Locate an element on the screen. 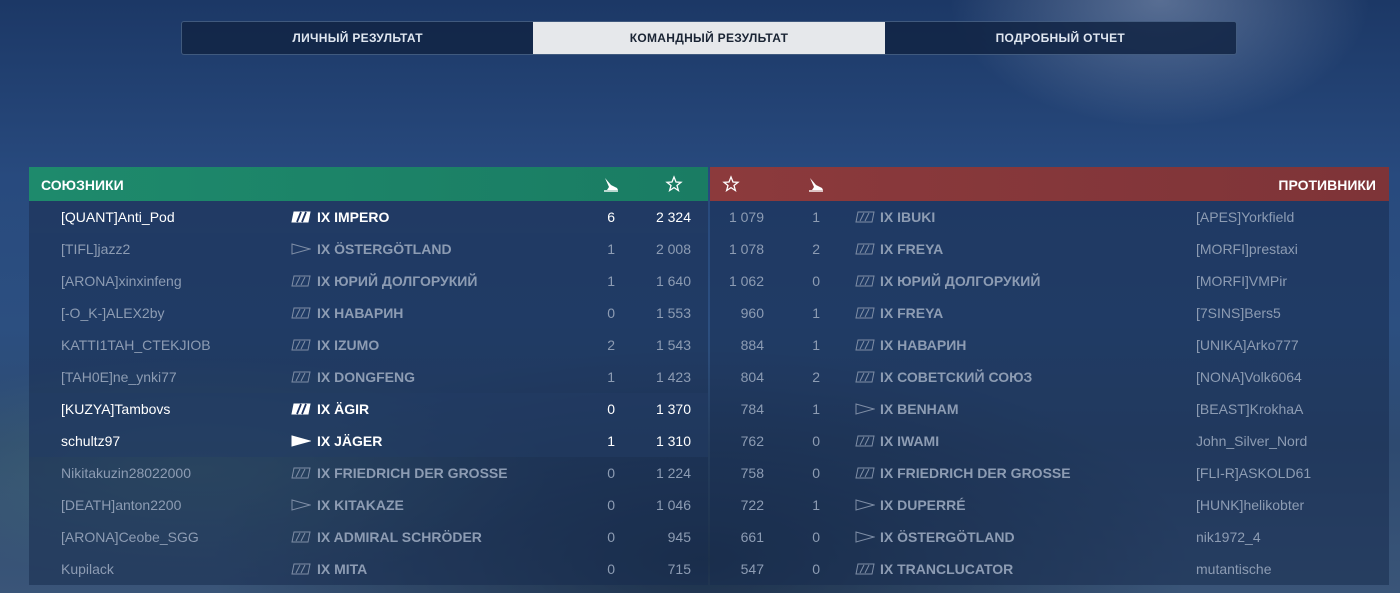 The height and width of the screenshot is (593, 1400). ship-name: IX FREYA is located at coordinates (912, 249).